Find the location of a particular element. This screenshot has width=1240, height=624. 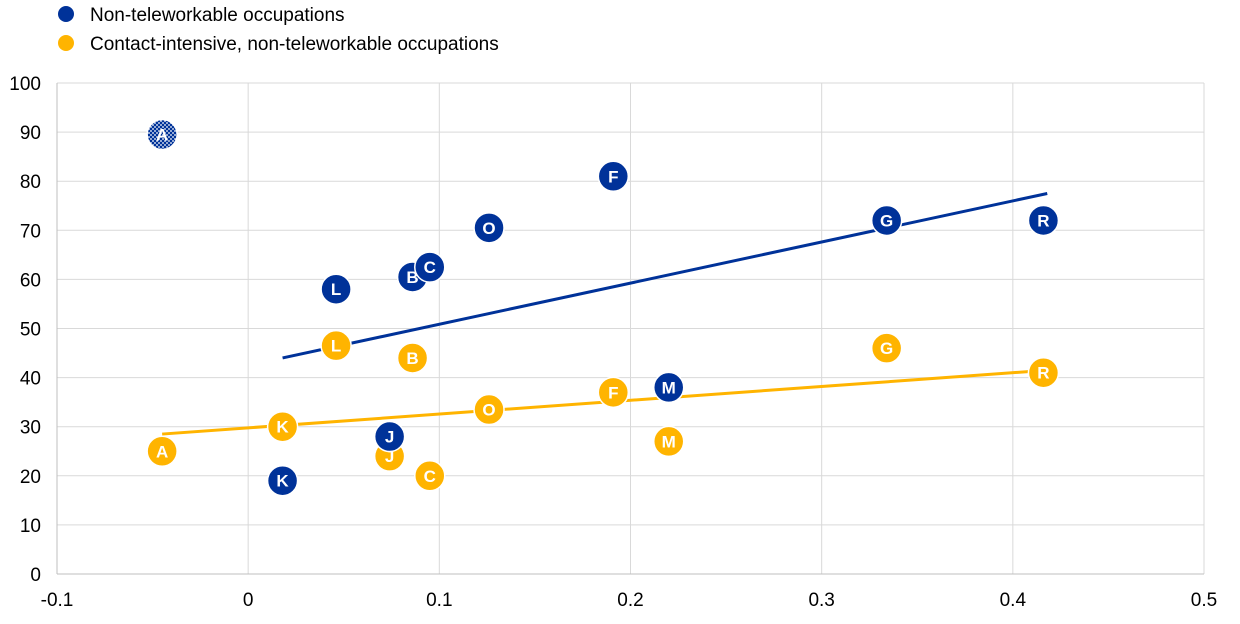

data-point-series-1-A: A is located at coordinates (162, 134).